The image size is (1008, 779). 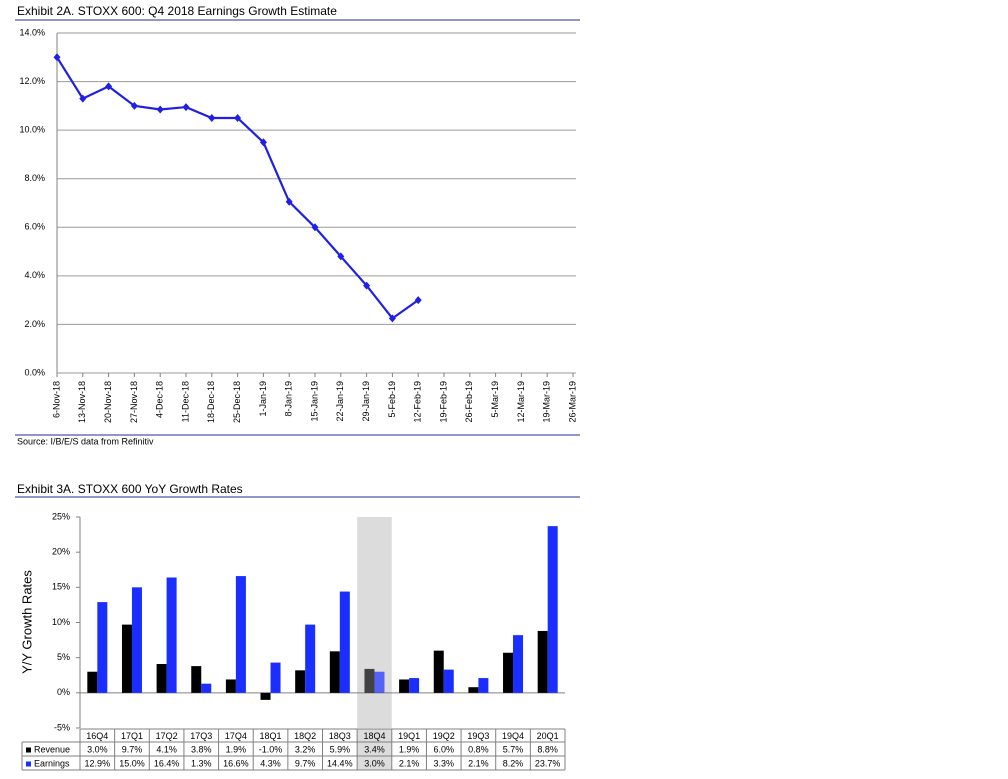 I want to click on value-label: 5.9%, so click(x=340, y=749).